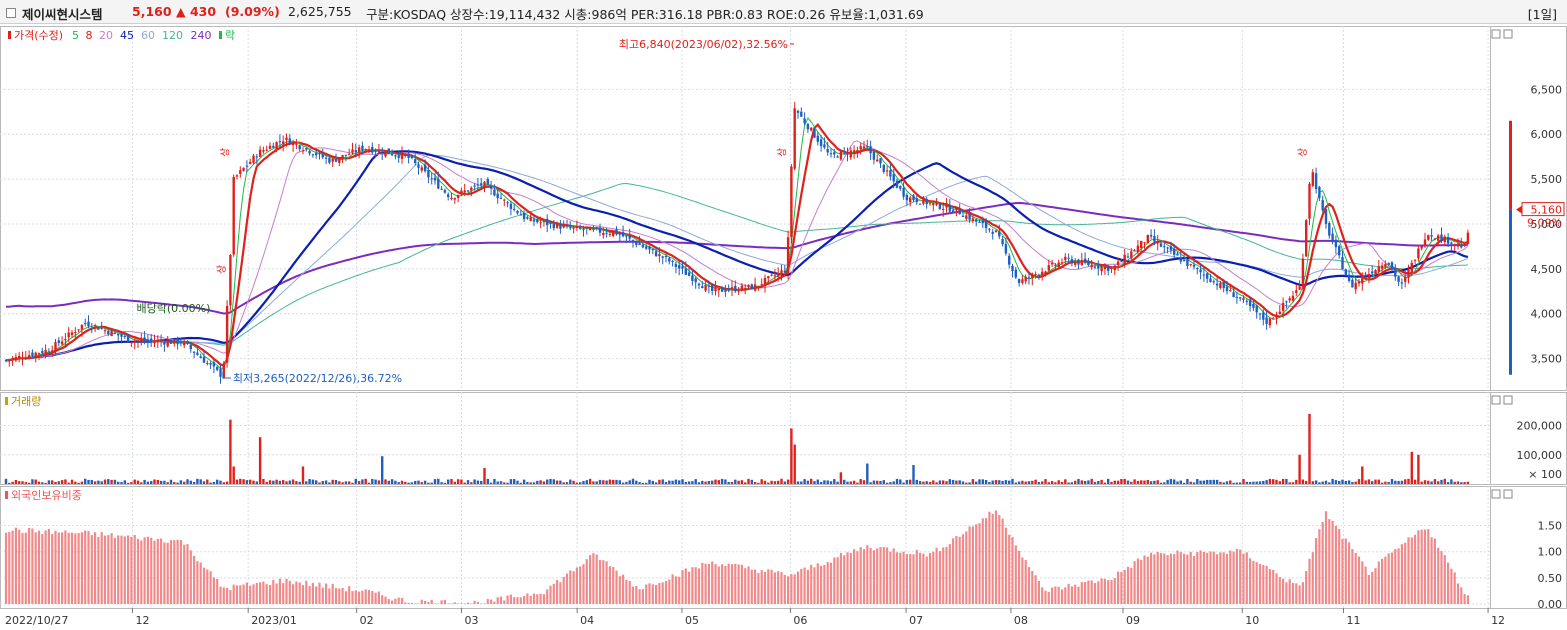 The image size is (1567, 630). What do you see at coordinates (143, 620) in the screenshot?
I see `x-tick-label: 12` at bounding box center [143, 620].